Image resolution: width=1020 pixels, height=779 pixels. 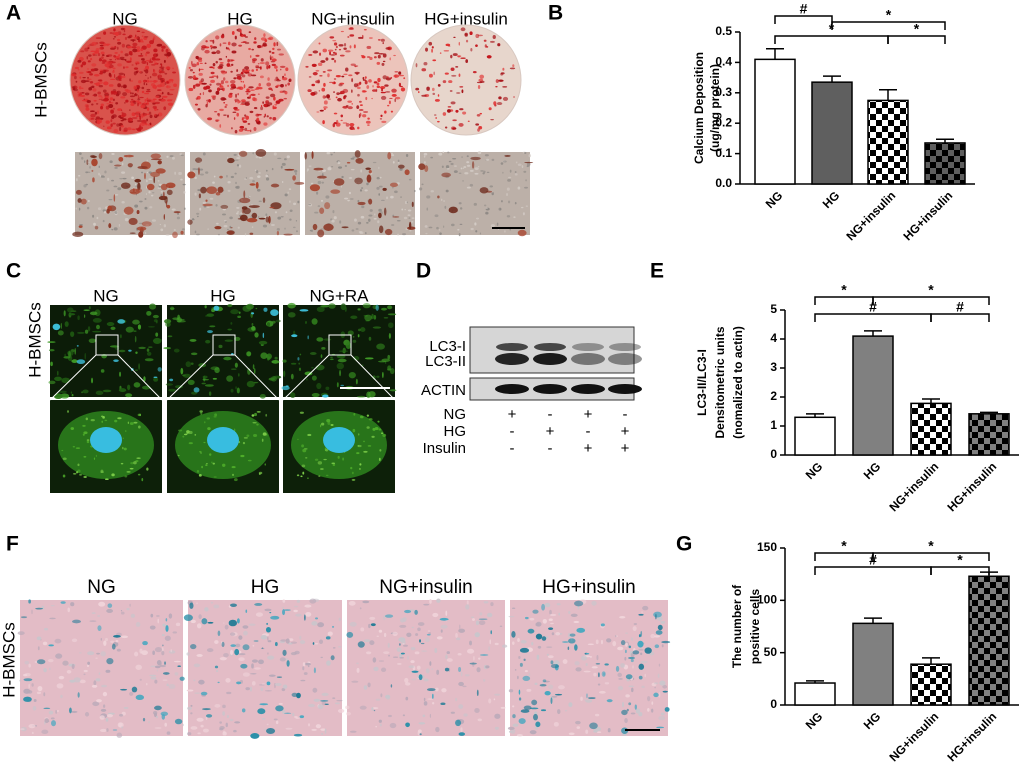 What do you see at coordinates (831, 199) in the screenshot?
I see `x-tick-label: HG` at bounding box center [831, 199].